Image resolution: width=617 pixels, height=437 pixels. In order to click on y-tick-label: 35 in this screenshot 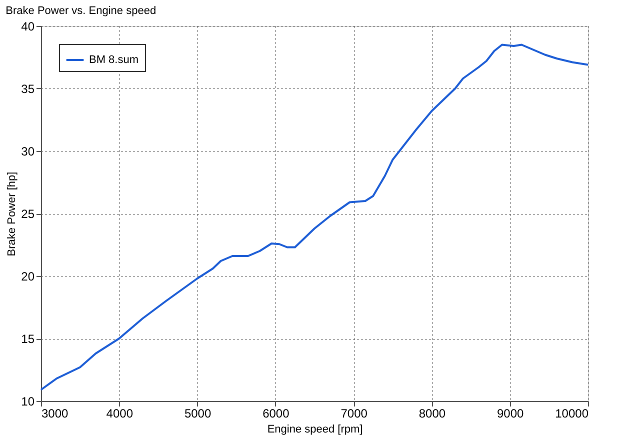, I will do `click(28, 89)`.